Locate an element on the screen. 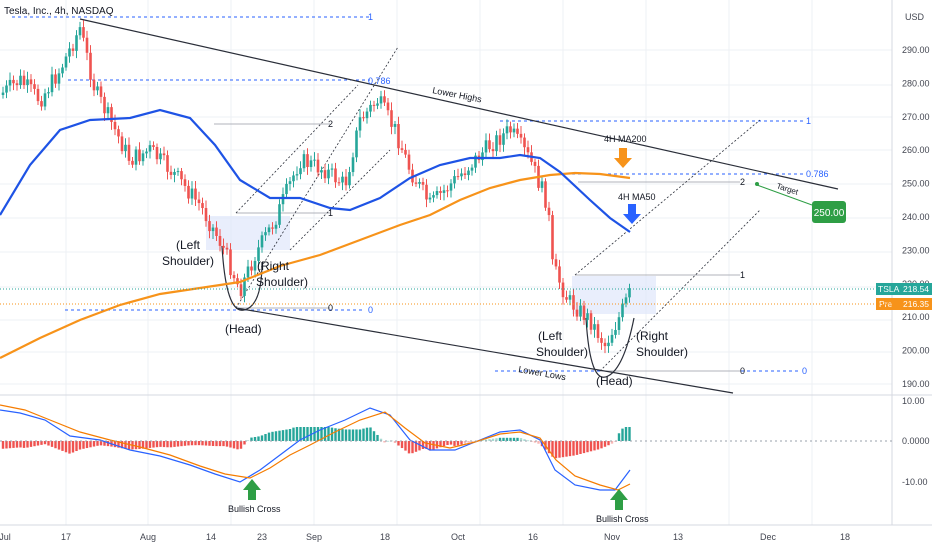 This screenshot has width=932, height=550. time-tick: 14 is located at coordinates (211, 537).